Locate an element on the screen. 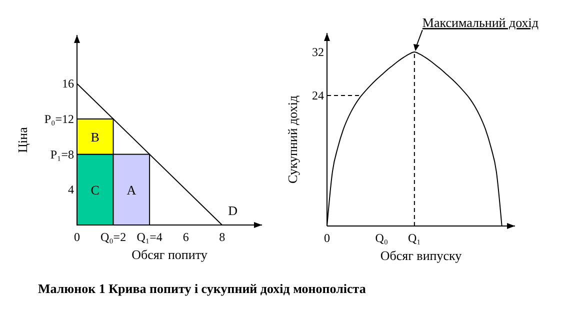 This screenshot has width=569, height=320. y-axis-title: Ціна is located at coordinates (22, 139).